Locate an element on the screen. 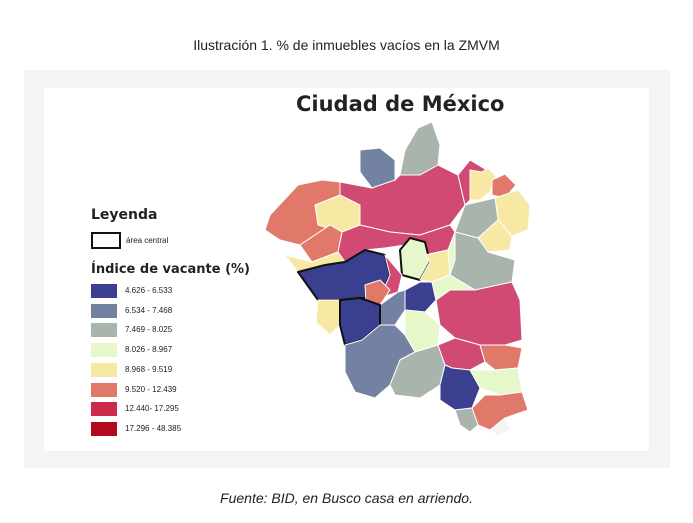  region-e-green is located at coordinates (453, 287).